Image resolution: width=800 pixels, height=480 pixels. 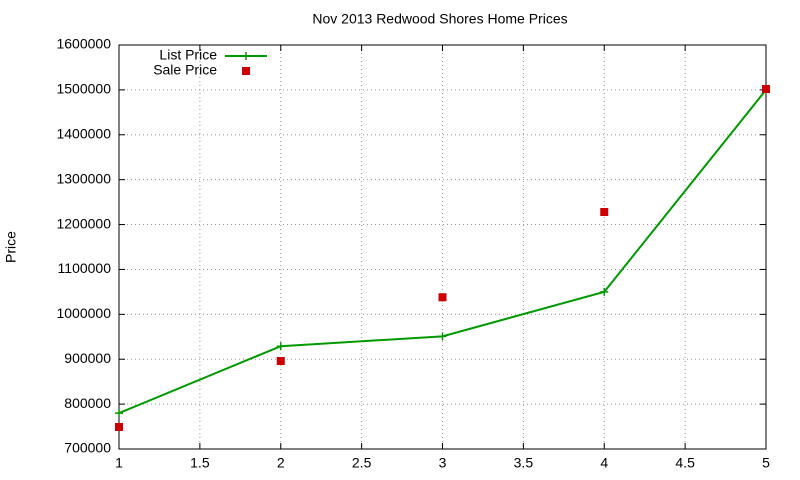 What do you see at coordinates (83, 44) in the screenshot?
I see `y-tick-label: 1600000` at bounding box center [83, 44].